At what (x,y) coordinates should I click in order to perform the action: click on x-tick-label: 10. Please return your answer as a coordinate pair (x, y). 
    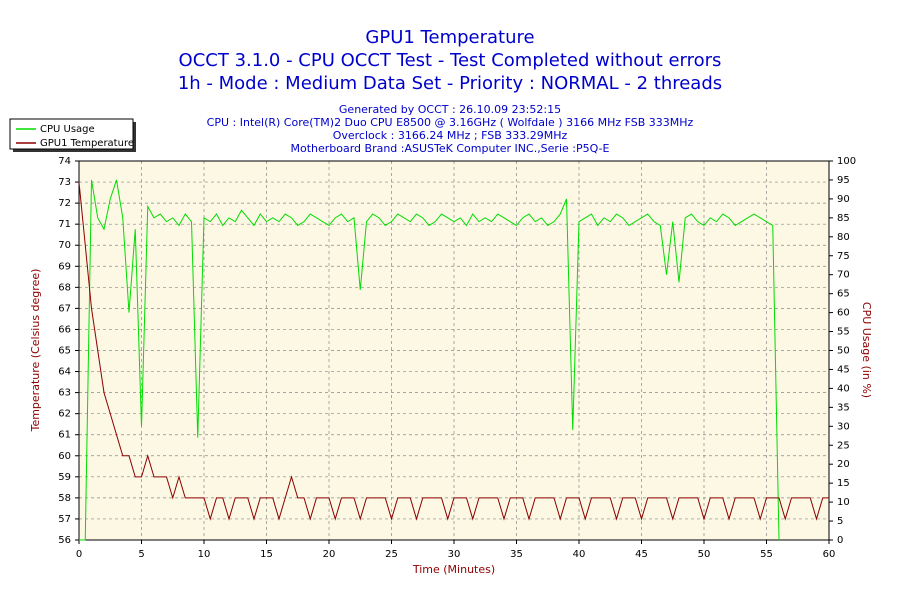
    Looking at the image, I should click on (204, 554).